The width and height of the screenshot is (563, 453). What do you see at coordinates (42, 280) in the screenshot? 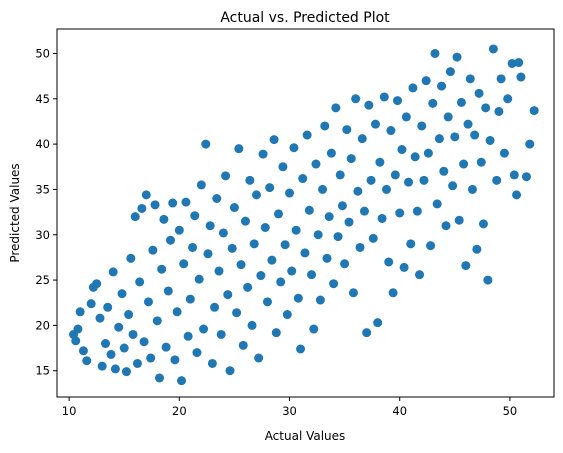
I see `y-tick-label: 25` at bounding box center [42, 280].